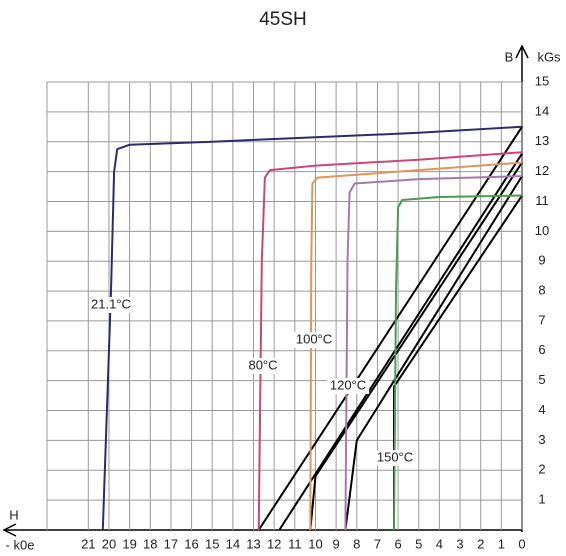 The width and height of the screenshot is (566, 556). Describe the element at coordinates (283, 19) in the screenshot. I see `chart-title: 45SH` at that location.